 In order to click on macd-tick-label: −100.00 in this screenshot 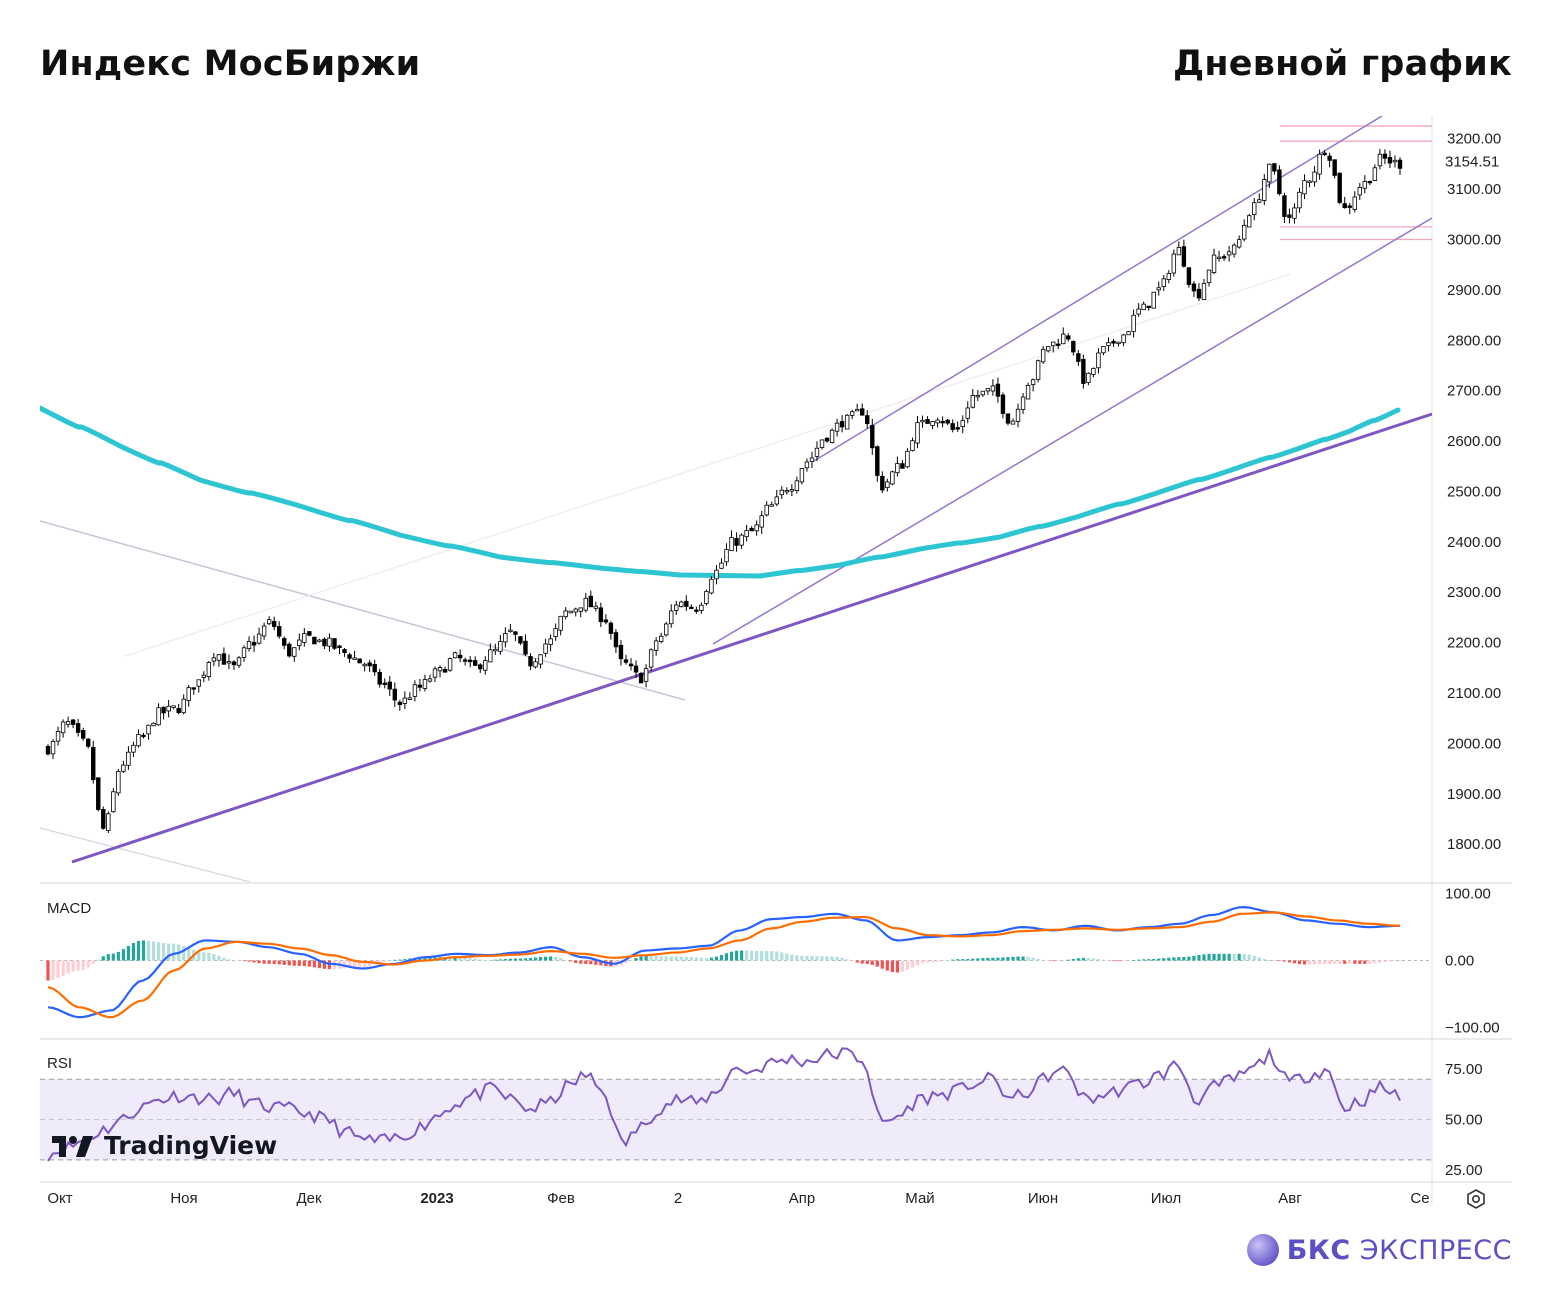, I will do `click(1472, 1027)`.